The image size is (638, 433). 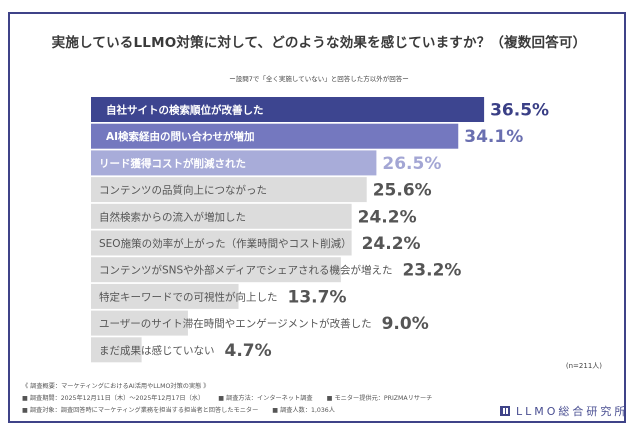 What do you see at coordinates (405, 324) in the screenshot?
I see `value-label-9: 9.0%` at bounding box center [405, 324].